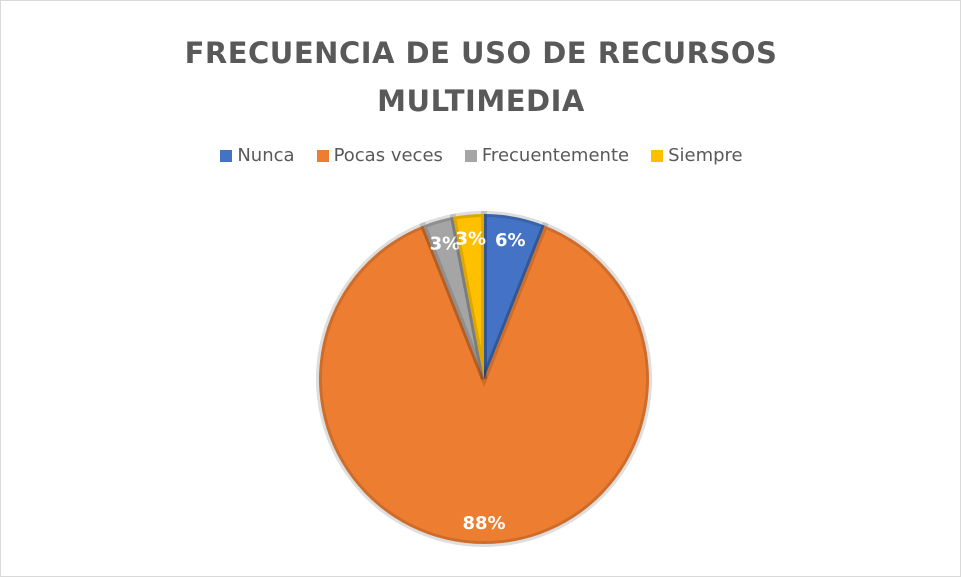 Image resolution: width=961 pixels, height=577 pixels. I want to click on legend-item: Siempre, so click(697, 155).